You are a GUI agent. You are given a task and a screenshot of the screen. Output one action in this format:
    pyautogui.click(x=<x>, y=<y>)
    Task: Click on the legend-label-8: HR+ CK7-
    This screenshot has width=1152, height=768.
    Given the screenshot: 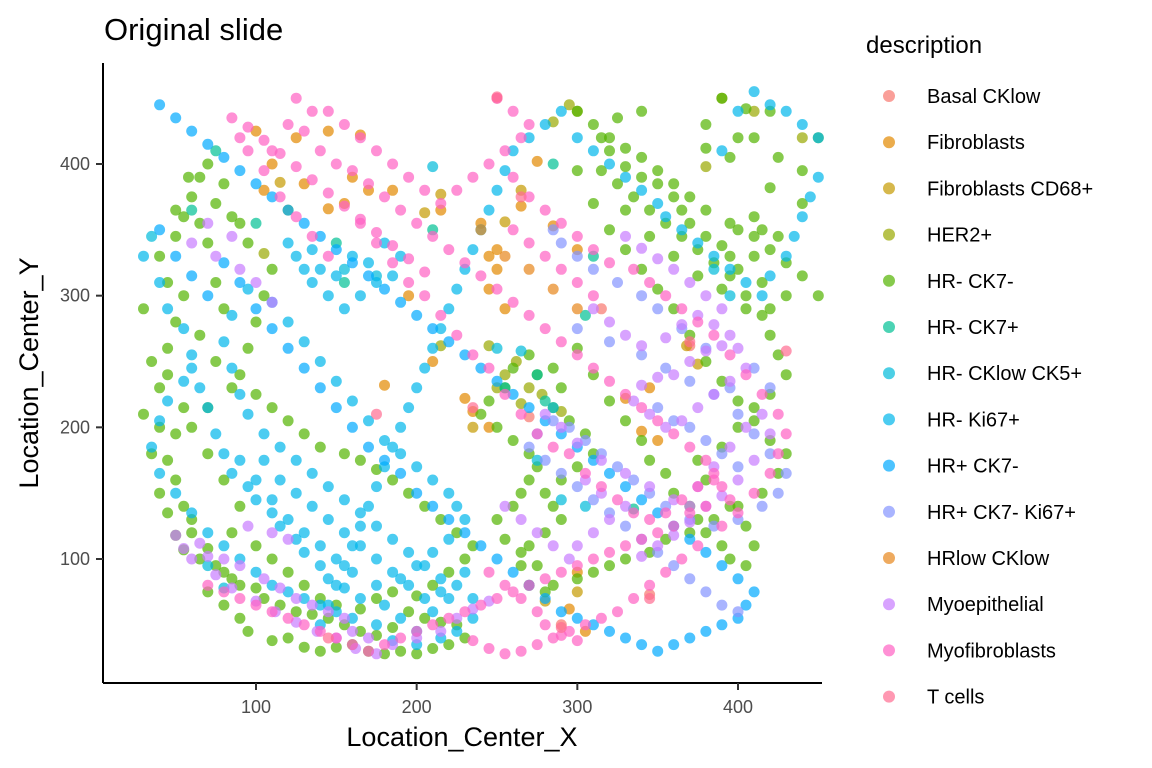 What is the action you would take?
    pyautogui.click(x=973, y=467)
    